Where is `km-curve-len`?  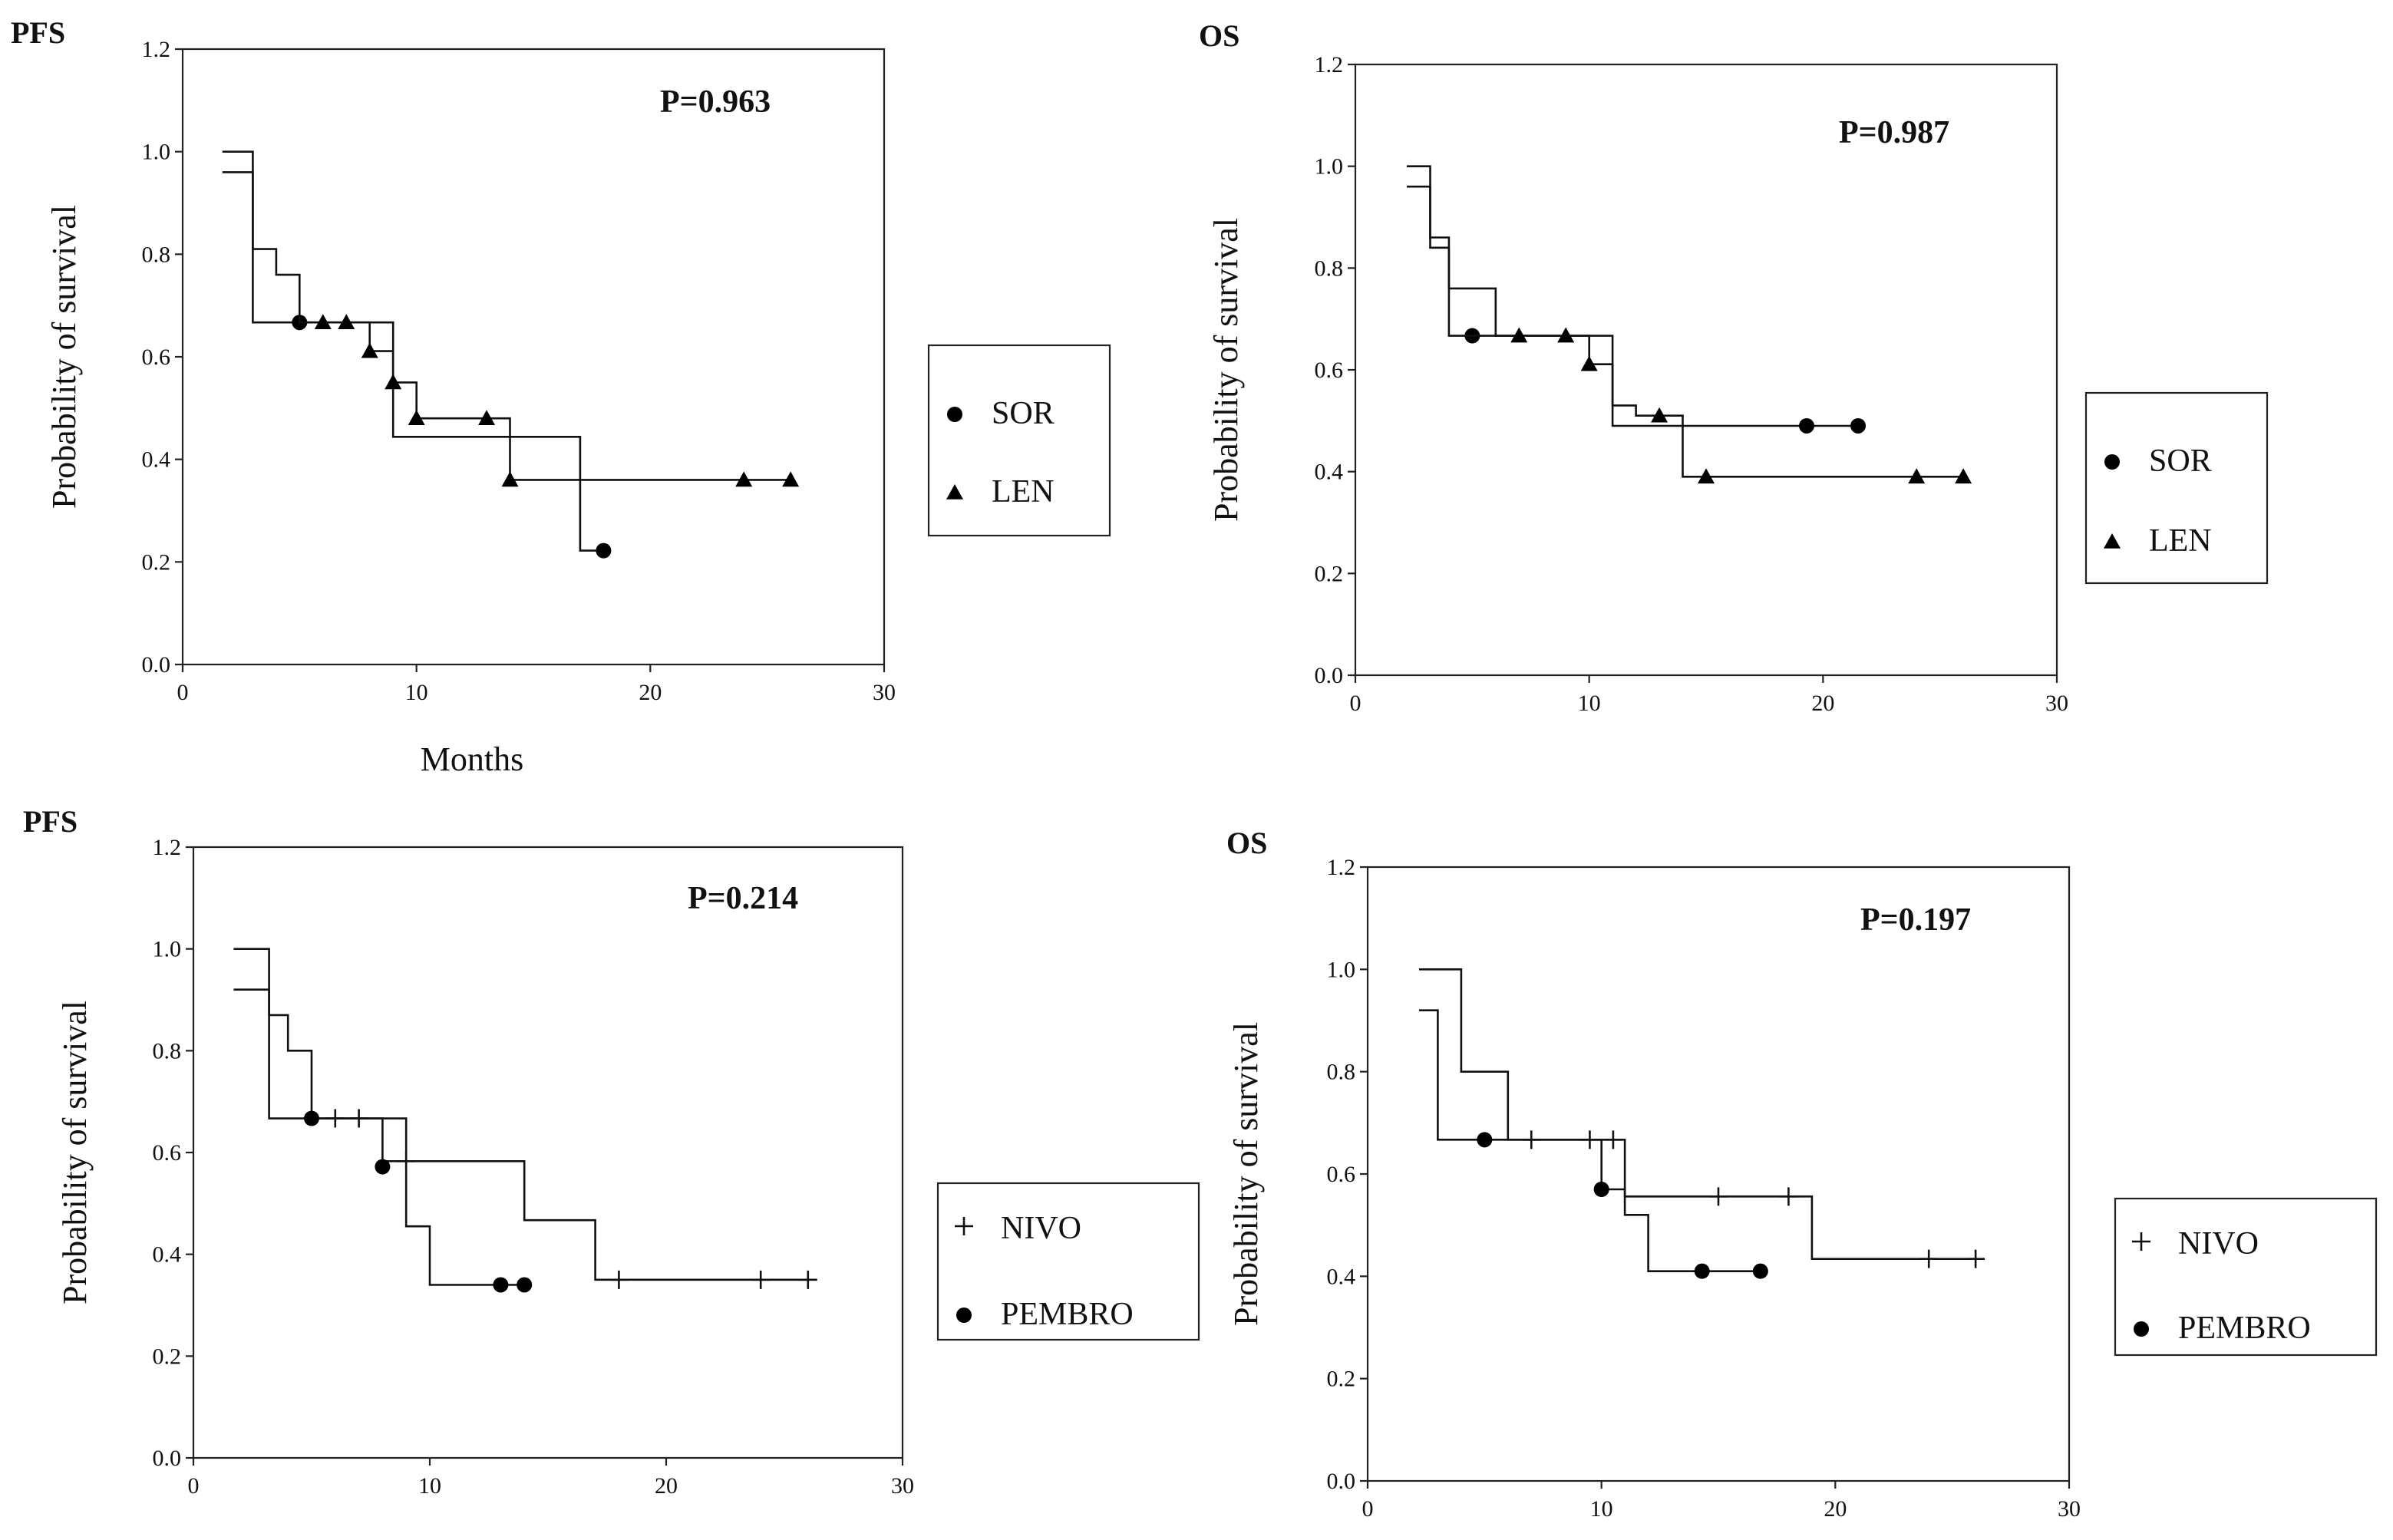 km-curve-len is located at coordinates (507, 326).